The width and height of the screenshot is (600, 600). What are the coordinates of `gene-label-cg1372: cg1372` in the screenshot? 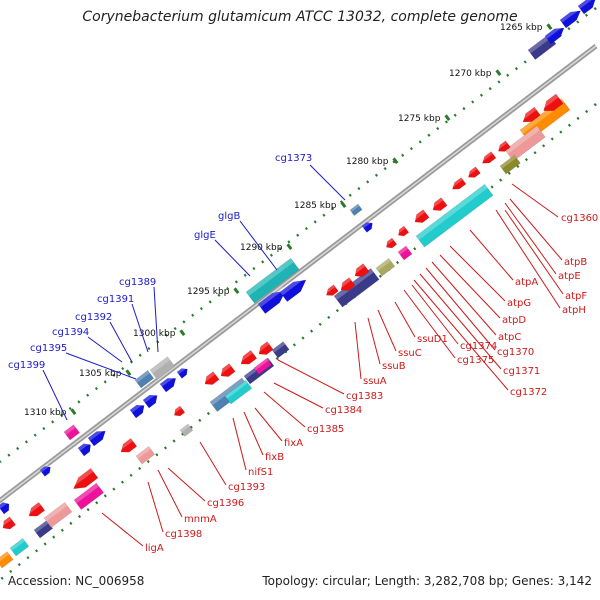 It's located at (528, 392).